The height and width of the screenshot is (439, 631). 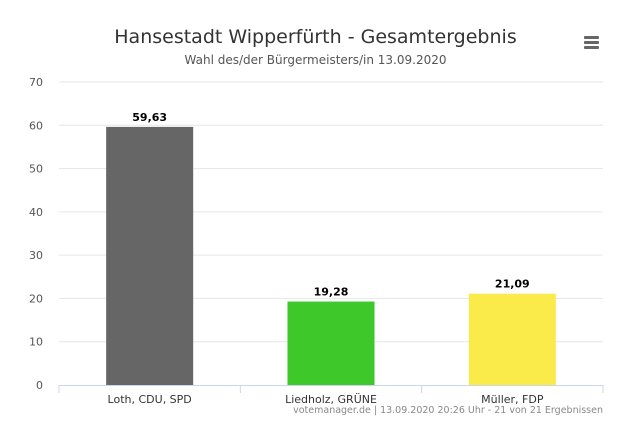 I want to click on chart-title: Hansestadt Wipperfürth - Gesamtergebnis, so click(x=315, y=37).